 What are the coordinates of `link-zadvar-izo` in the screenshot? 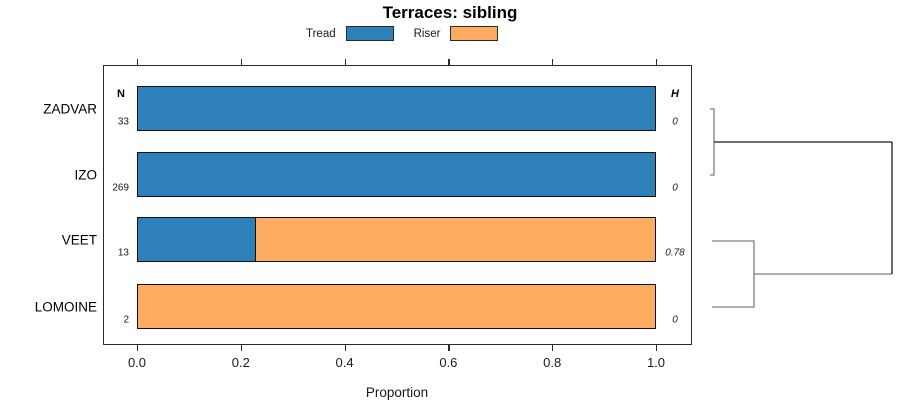 It's located at (712, 142).